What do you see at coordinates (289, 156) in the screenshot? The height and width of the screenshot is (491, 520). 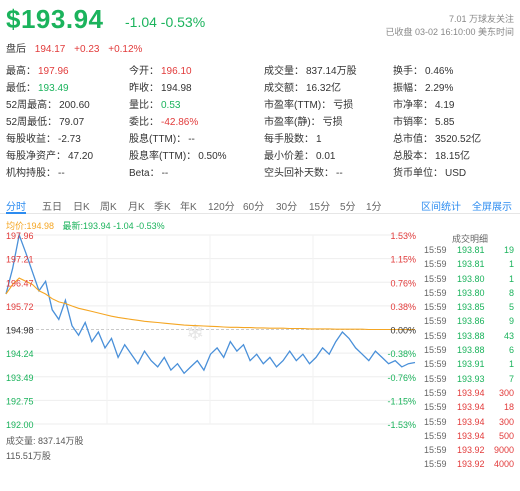 I see `stat-label: 最小价差：` at bounding box center [289, 156].